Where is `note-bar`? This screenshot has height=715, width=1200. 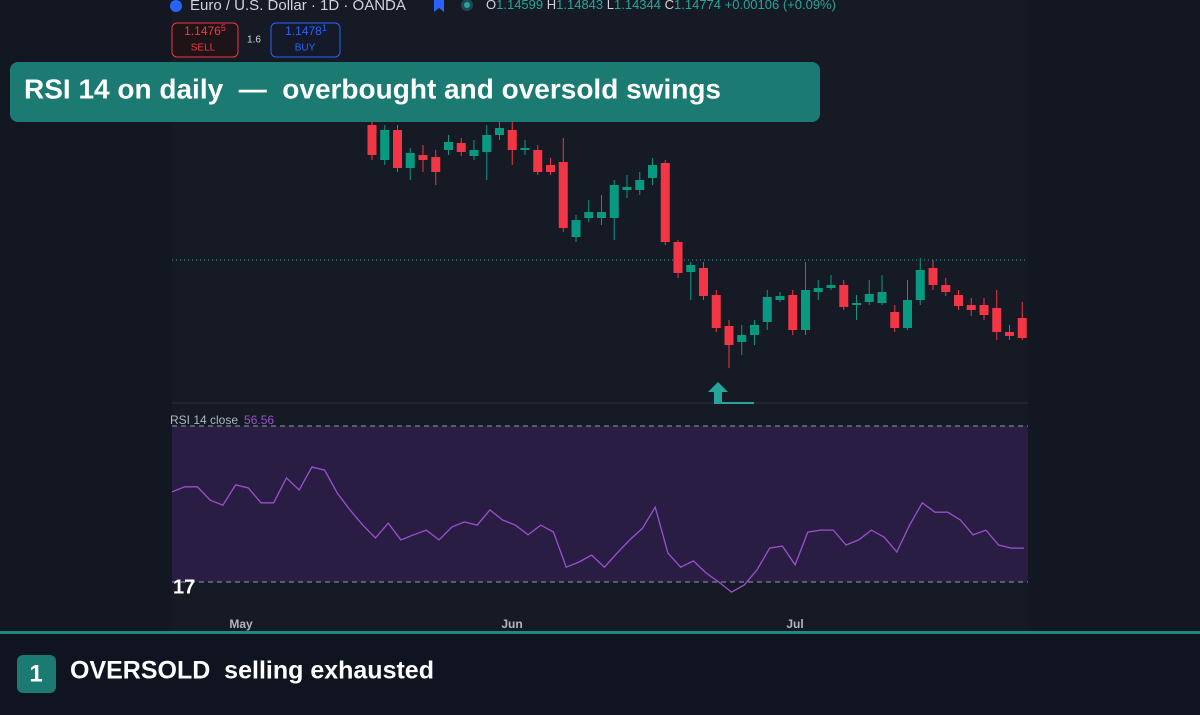
note-bar is located at coordinates (600, 673).